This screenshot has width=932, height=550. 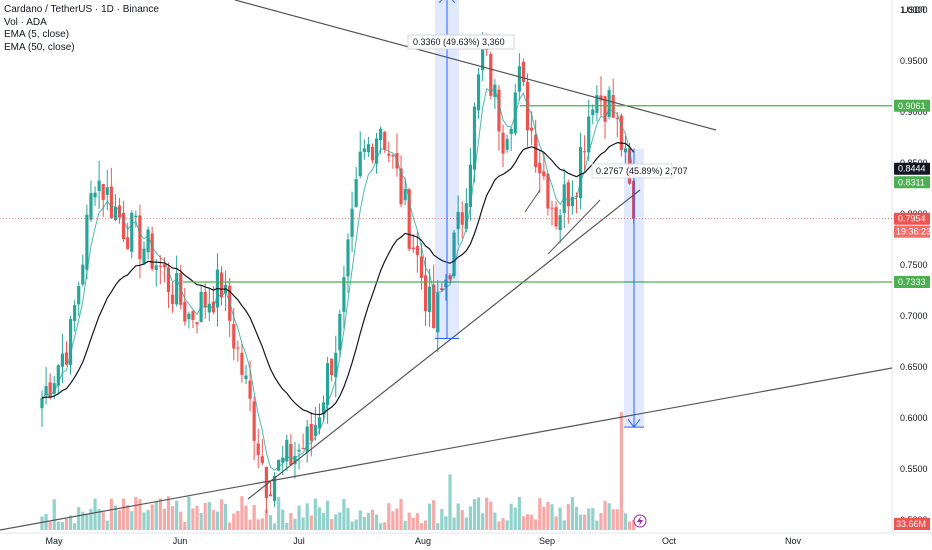 I want to click on x-tick-label: Oct, so click(x=669, y=541).